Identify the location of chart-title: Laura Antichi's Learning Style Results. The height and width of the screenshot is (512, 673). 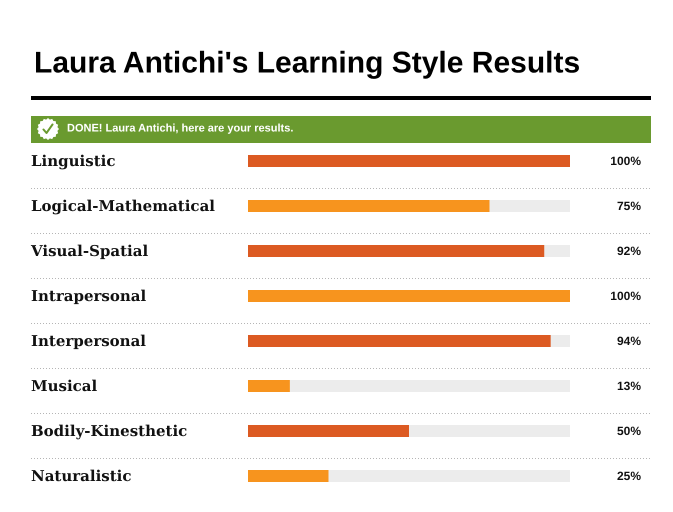
(307, 63).